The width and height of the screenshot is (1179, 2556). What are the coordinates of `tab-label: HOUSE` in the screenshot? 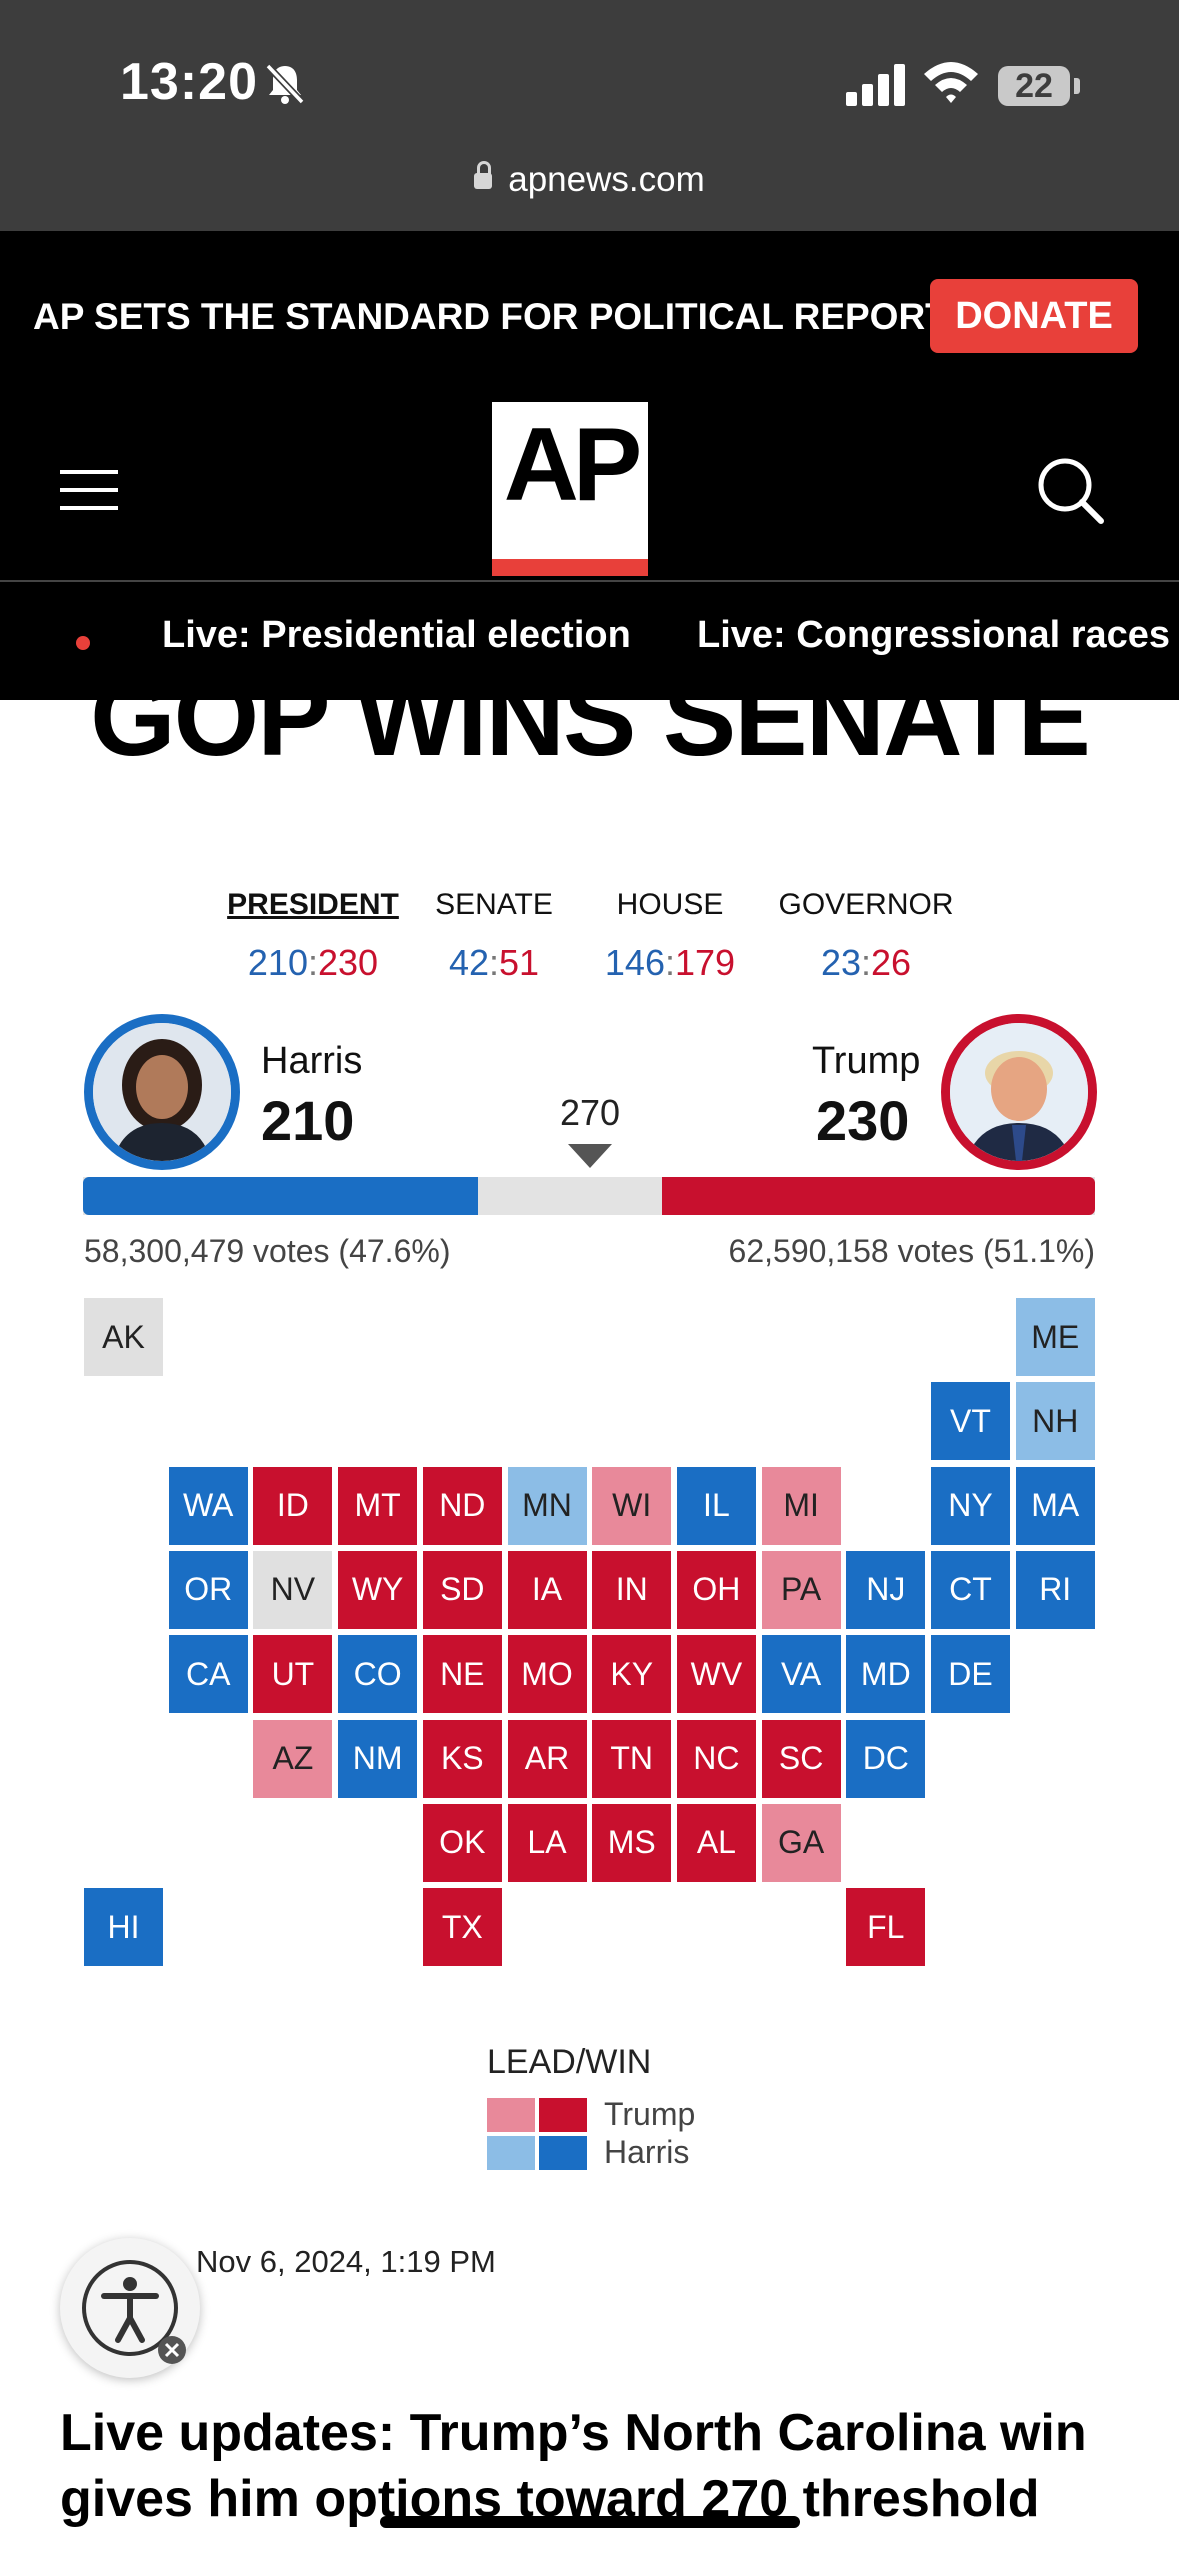 It's located at (670, 904).